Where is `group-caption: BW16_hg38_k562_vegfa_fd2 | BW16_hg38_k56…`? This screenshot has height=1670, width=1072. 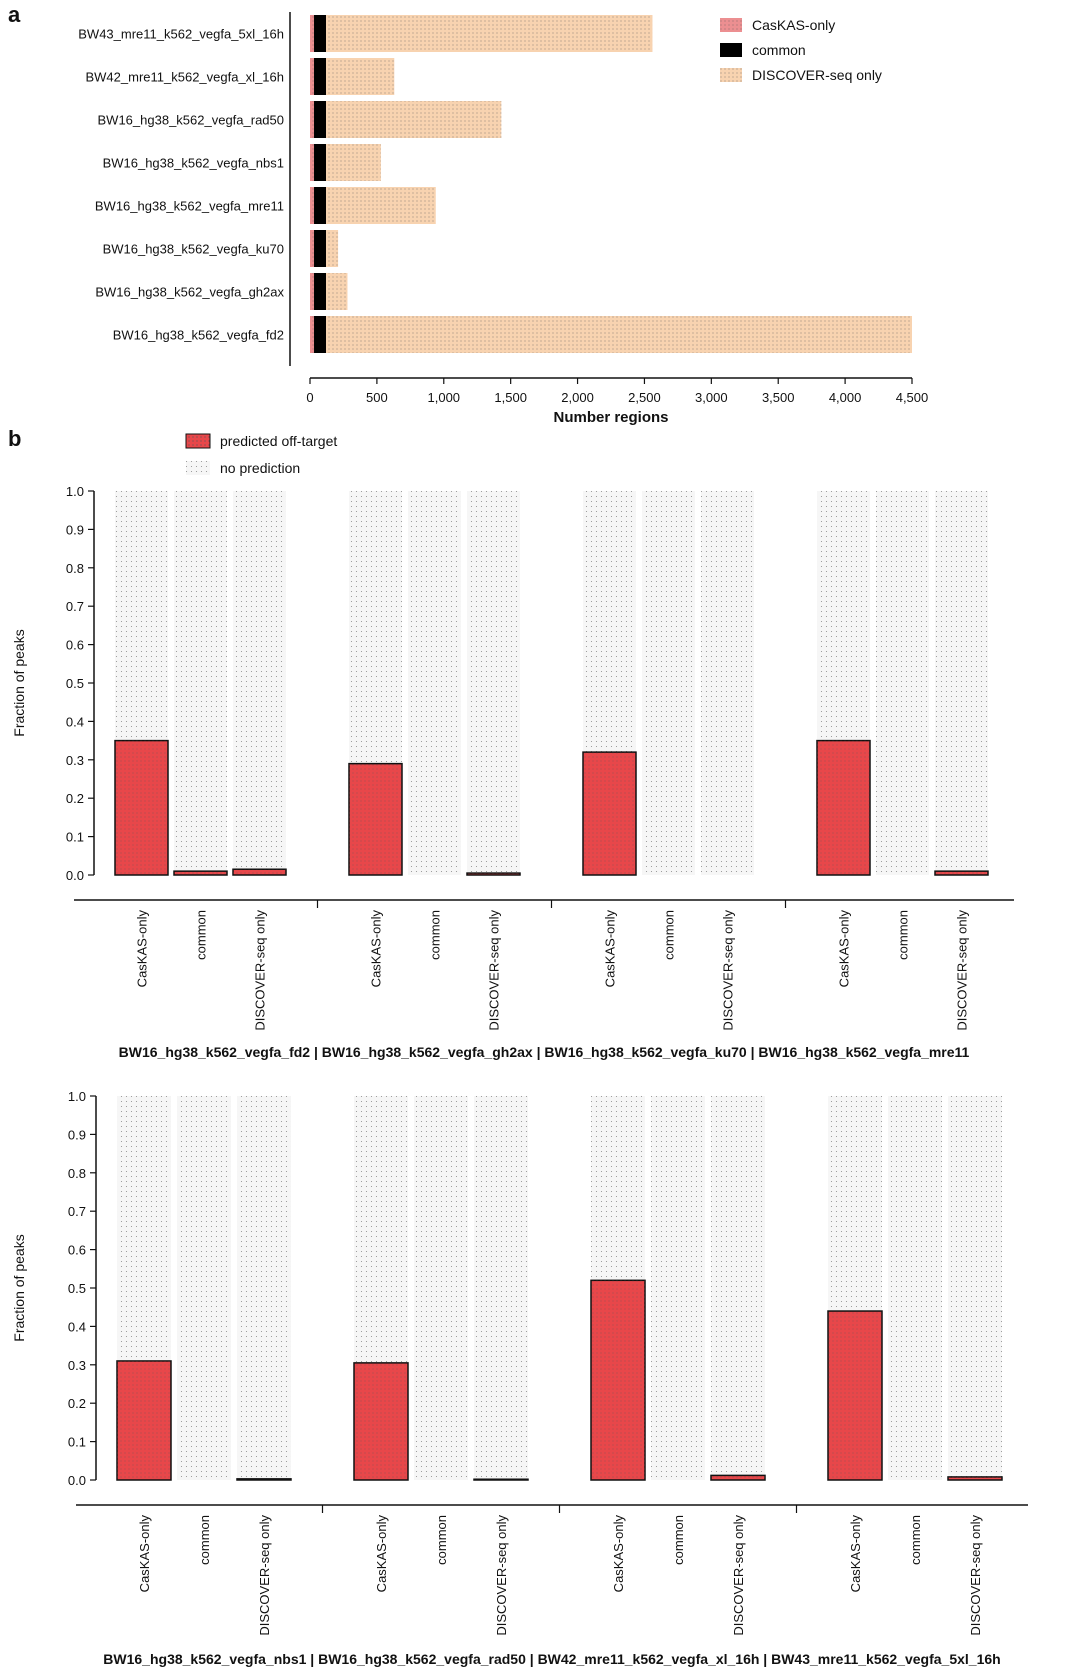 group-caption: BW16_hg38_k562_vegfa_fd2 | BW16_hg38_k56… is located at coordinates (544, 1052).